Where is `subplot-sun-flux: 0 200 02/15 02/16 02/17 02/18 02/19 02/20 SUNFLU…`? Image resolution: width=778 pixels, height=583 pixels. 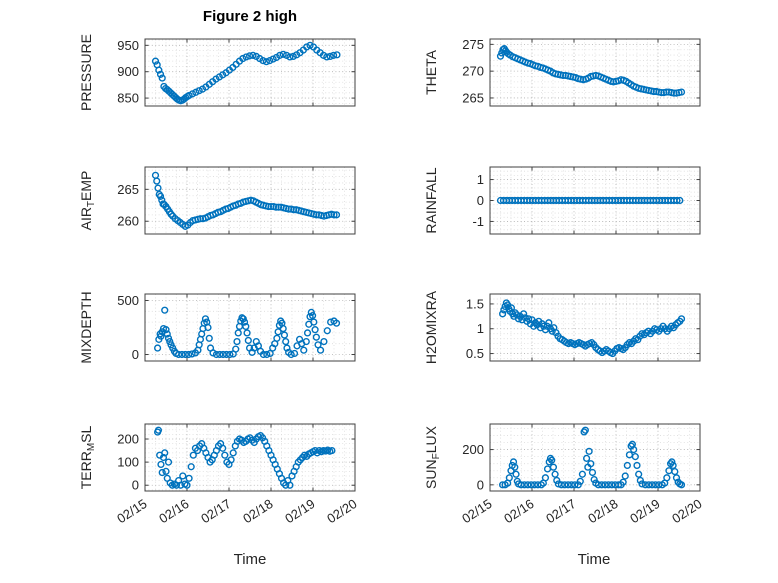
subplot-sun-flux: 0 200 02/15 02/16 02/17 02/18 02/19 02/20 SUNFLU… is located at coordinates (564, 474).